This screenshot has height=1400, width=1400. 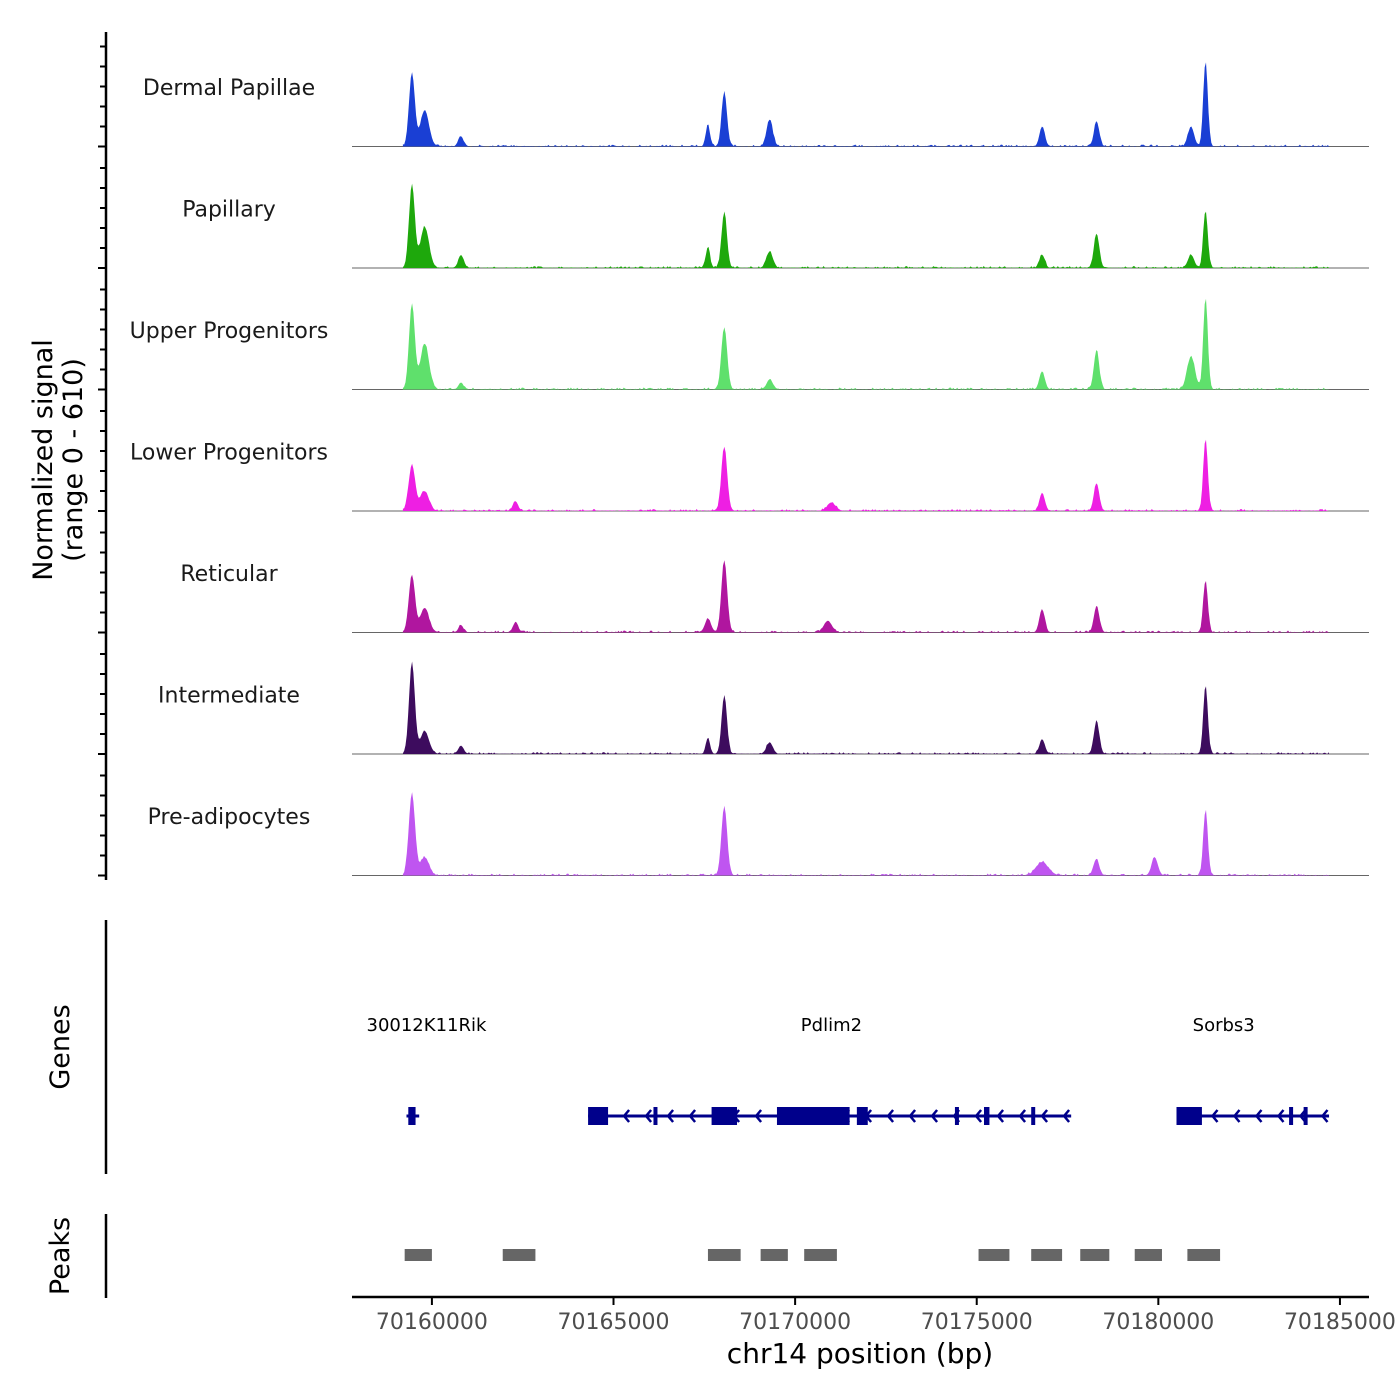 I want to click on track-6: Pre-adipocytes, so click(x=758, y=834).